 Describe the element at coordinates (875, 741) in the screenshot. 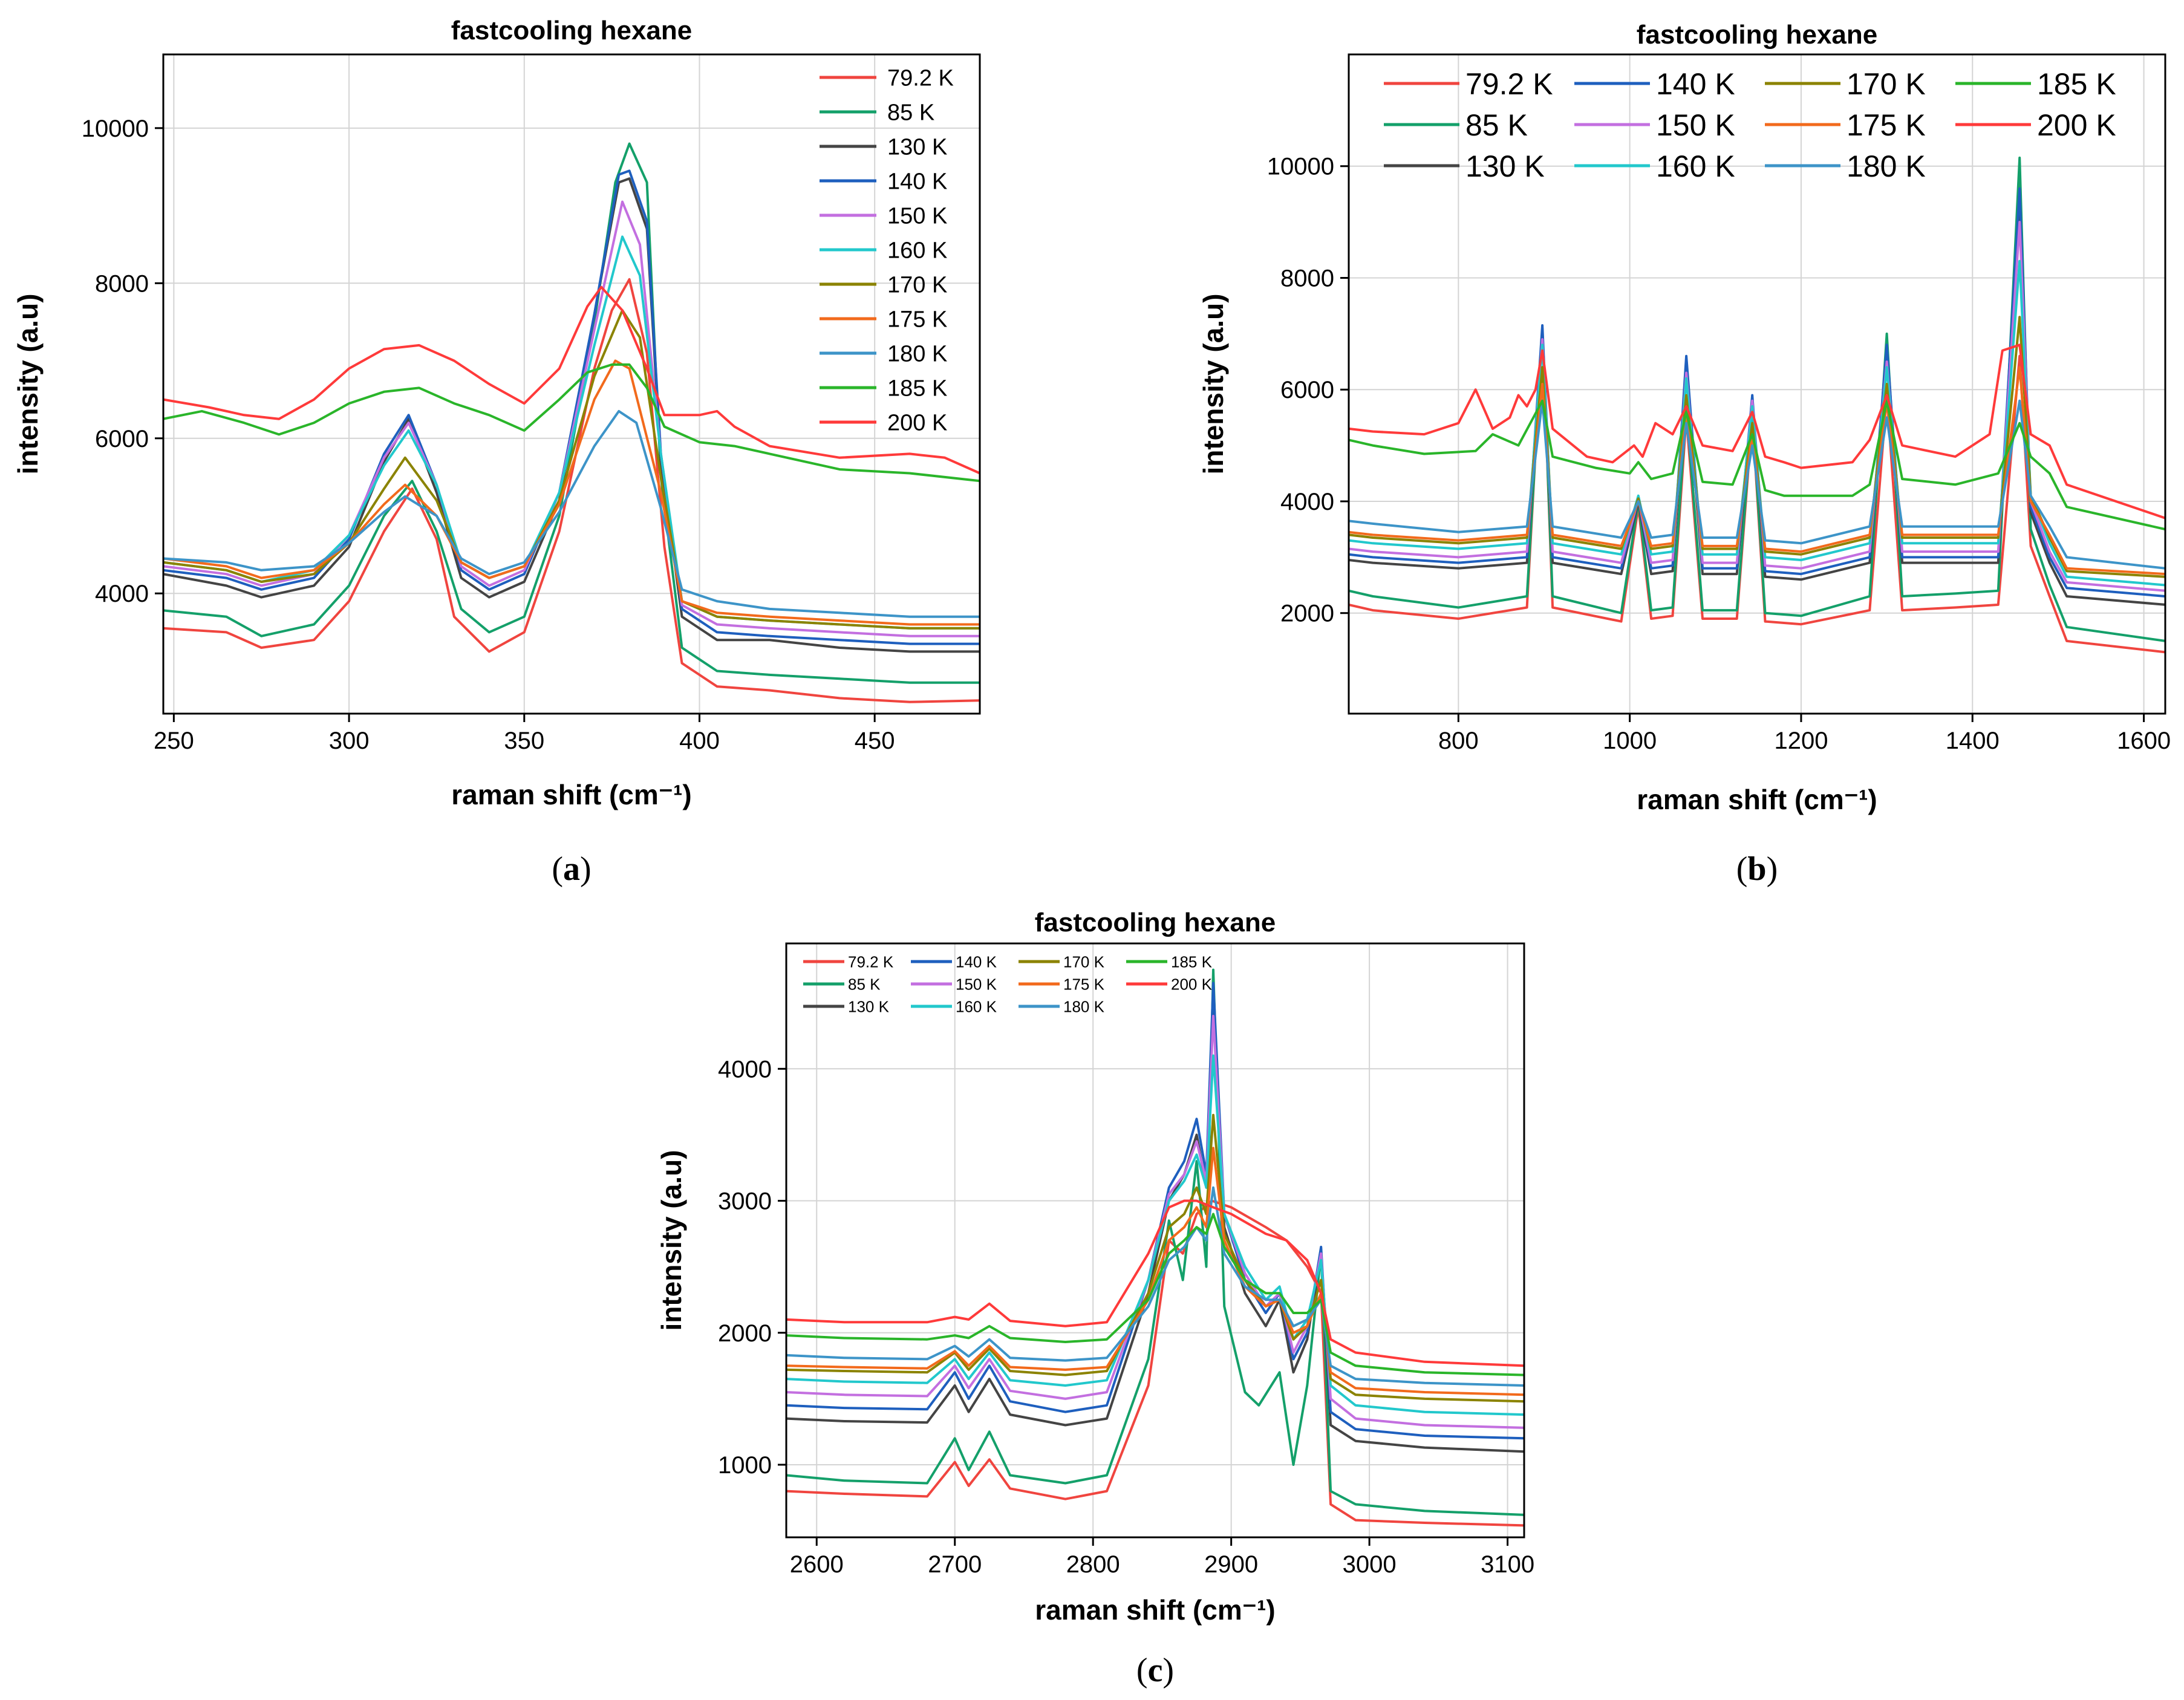

I see `x-tick-label: 450` at that location.